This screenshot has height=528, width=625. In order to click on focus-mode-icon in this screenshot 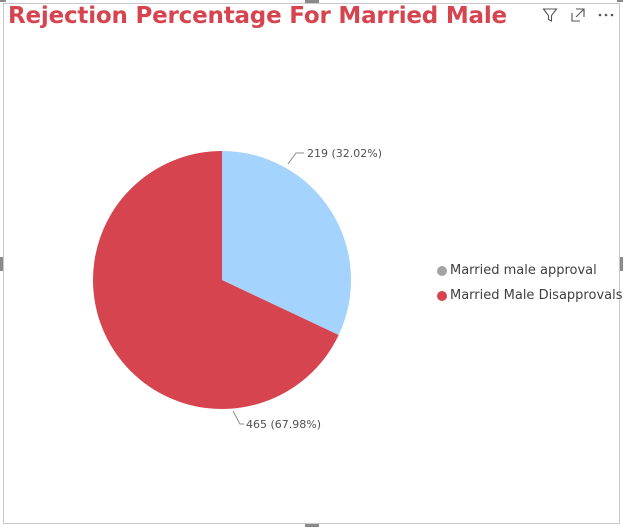, I will do `click(578, 15)`.